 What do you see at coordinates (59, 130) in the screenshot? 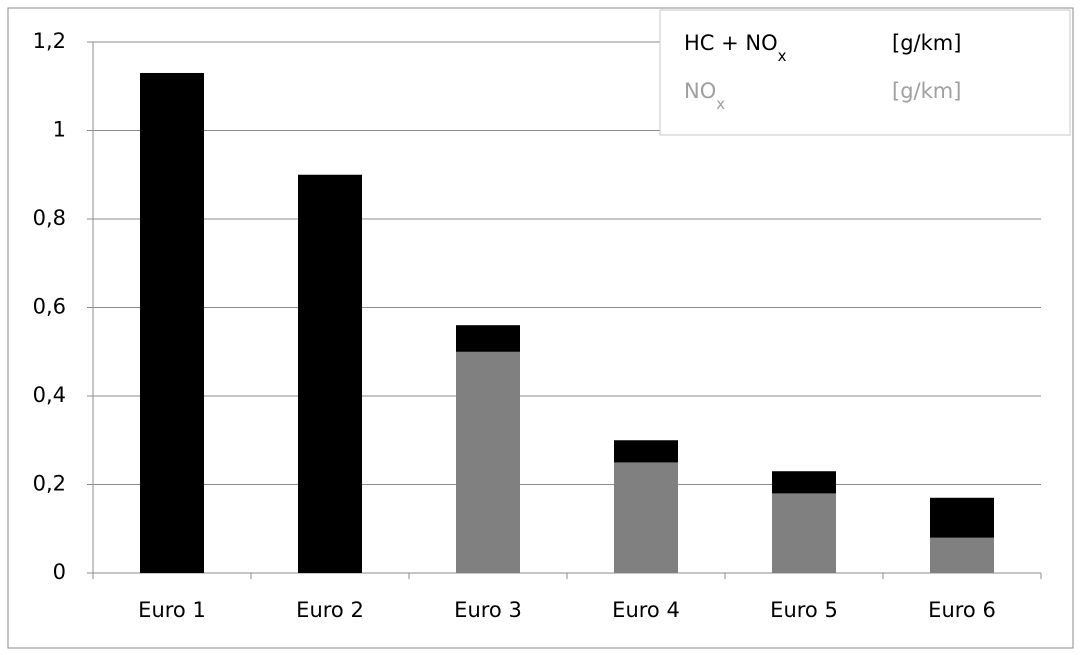
I see `y-tick-label: 1` at bounding box center [59, 130].